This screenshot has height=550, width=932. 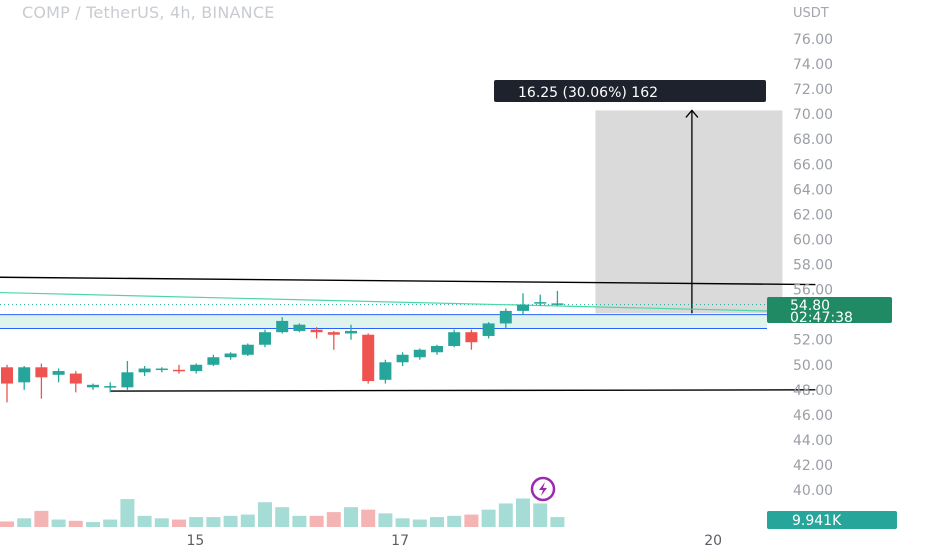 I want to click on x-tick-label: 20, so click(x=713, y=541).